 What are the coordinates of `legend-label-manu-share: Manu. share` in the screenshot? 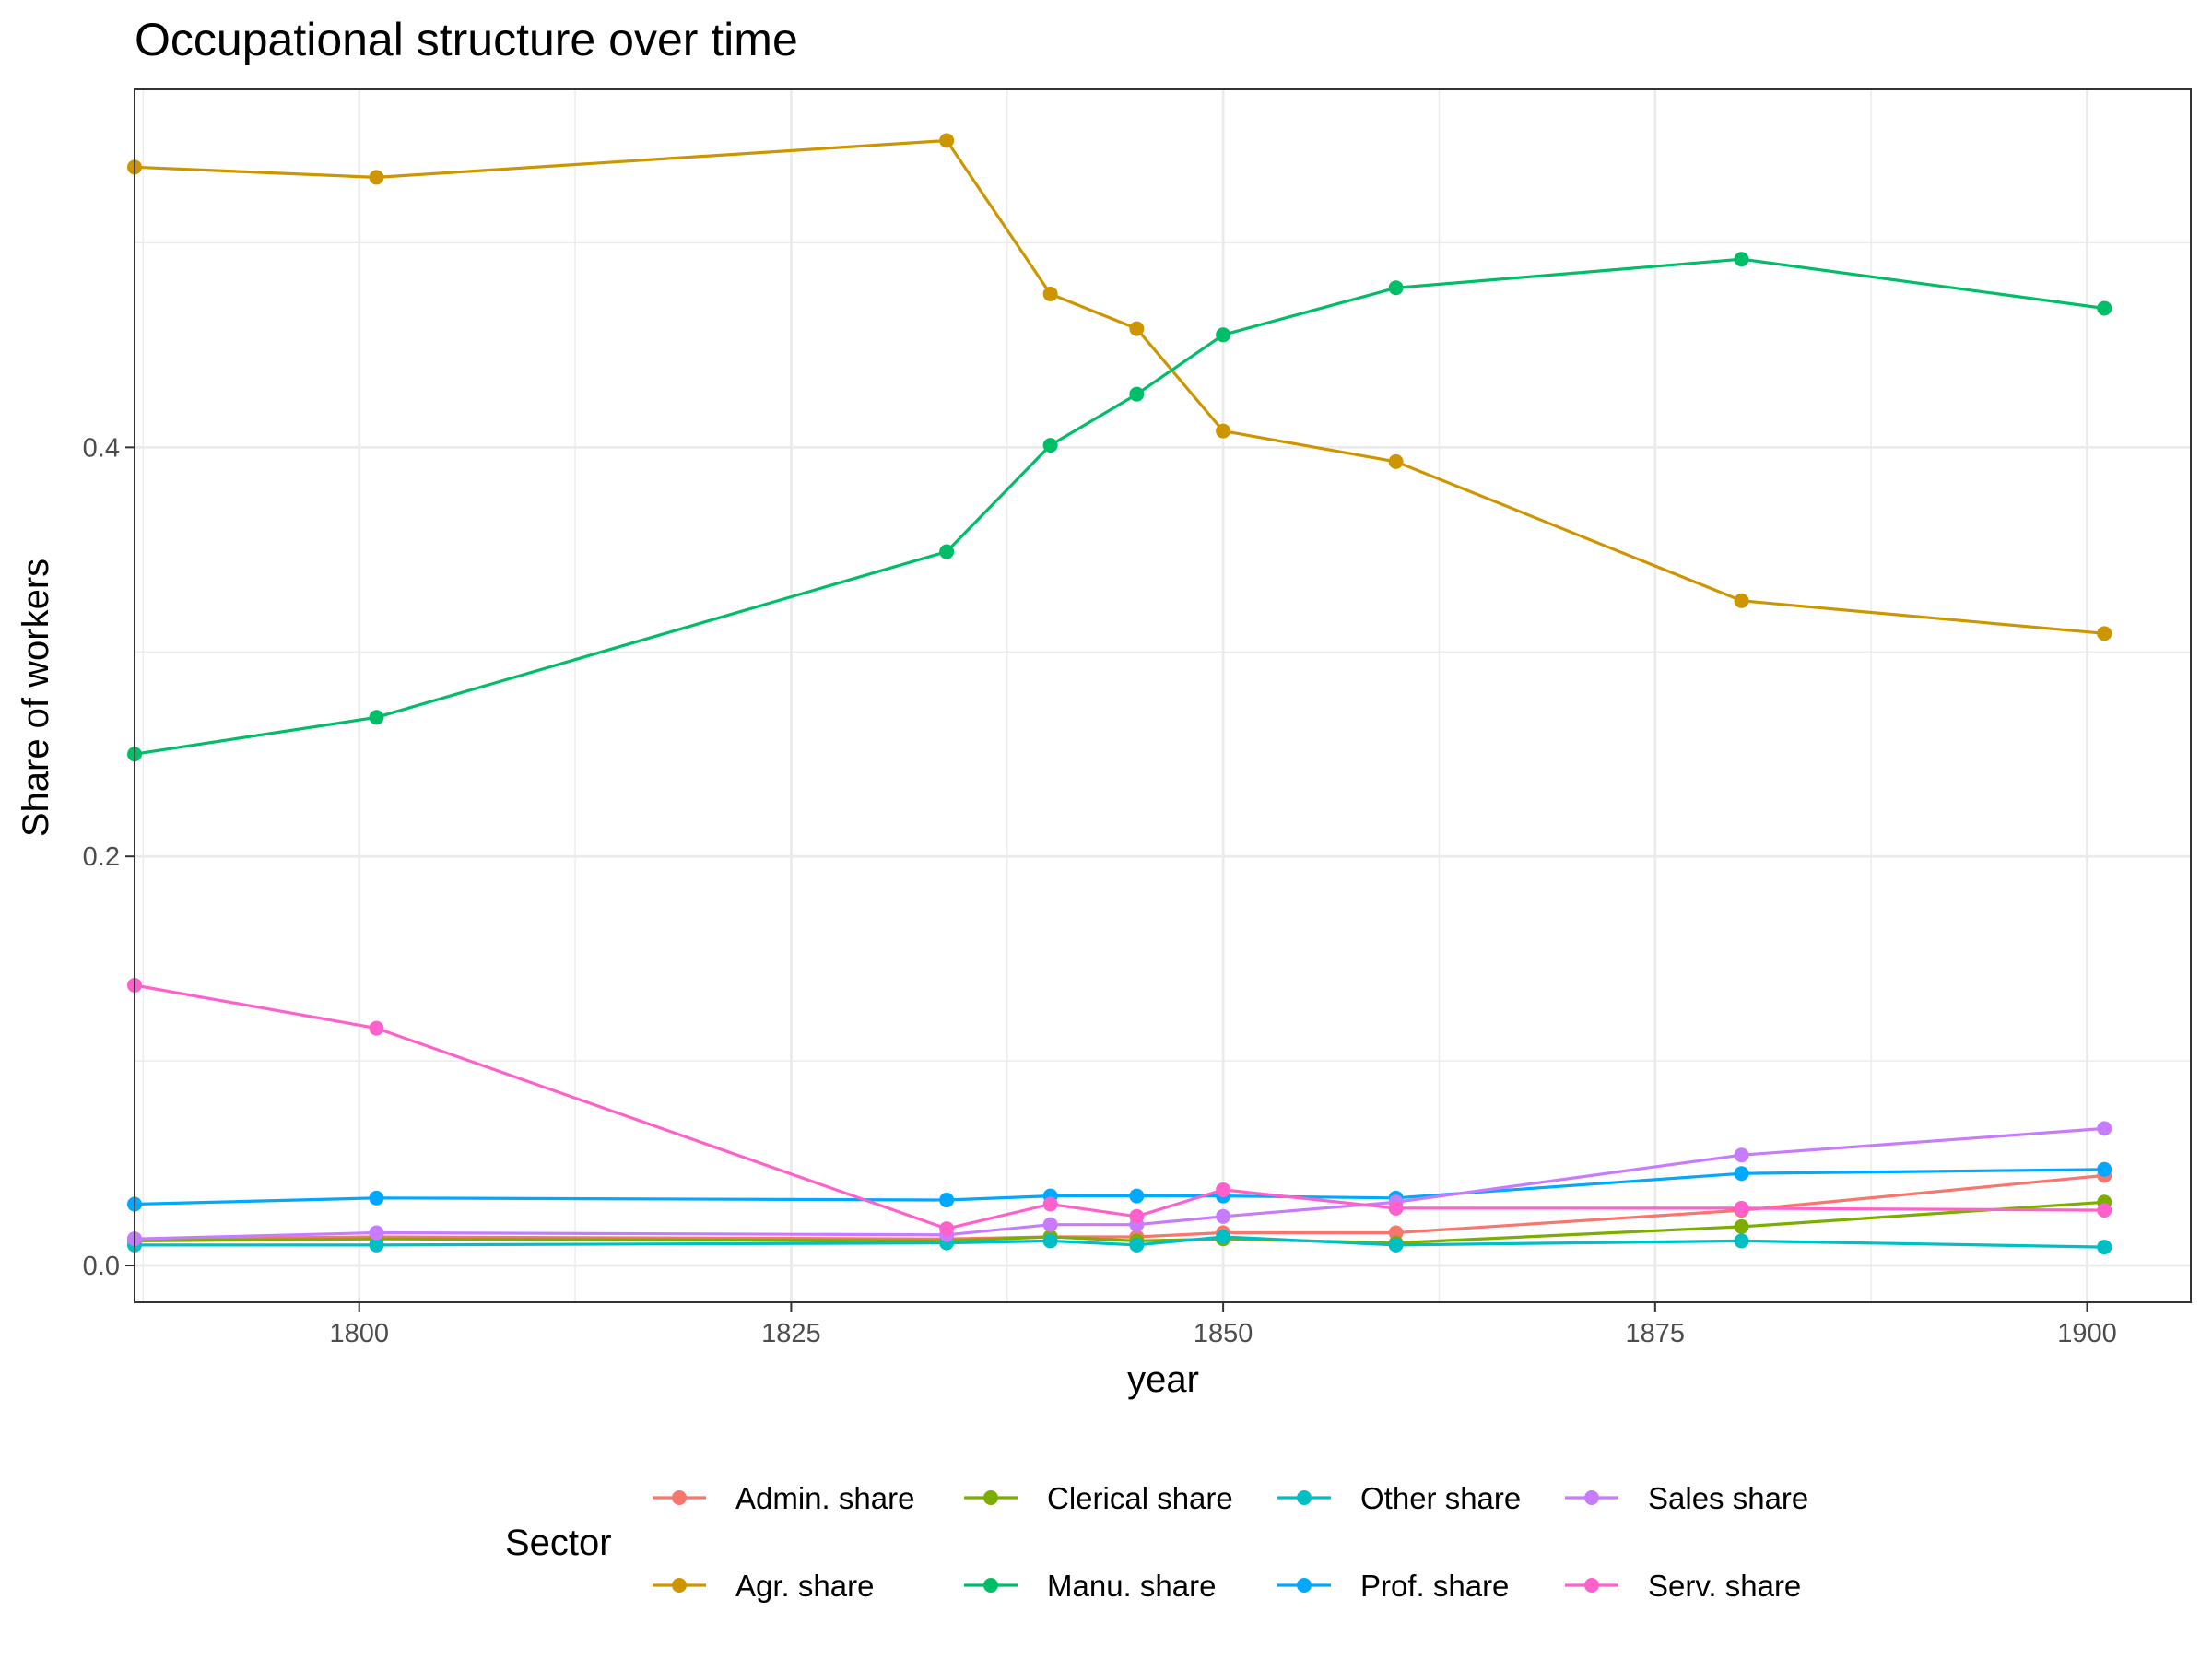 It's located at (1131, 1586).